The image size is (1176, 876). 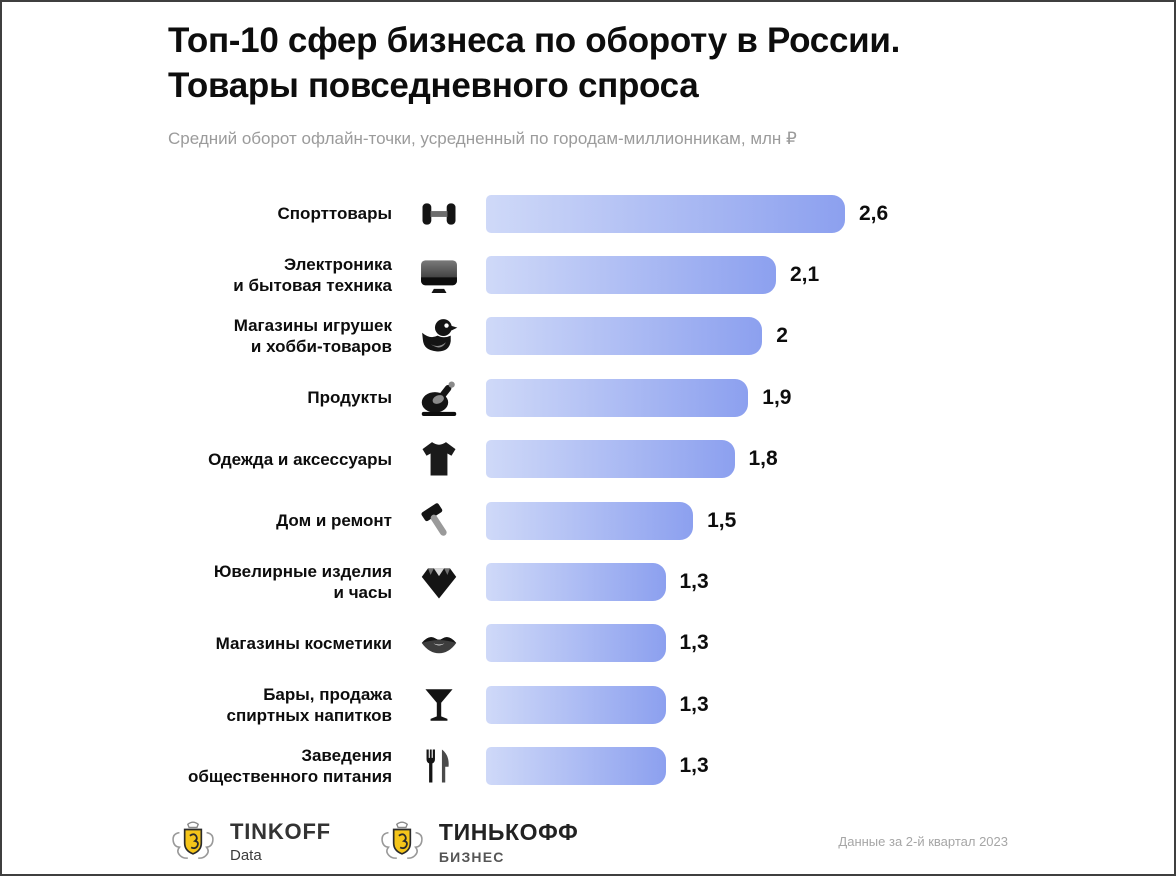 I want to click on chart-row: Магазины косметики 1,3, so click(x=671, y=643).